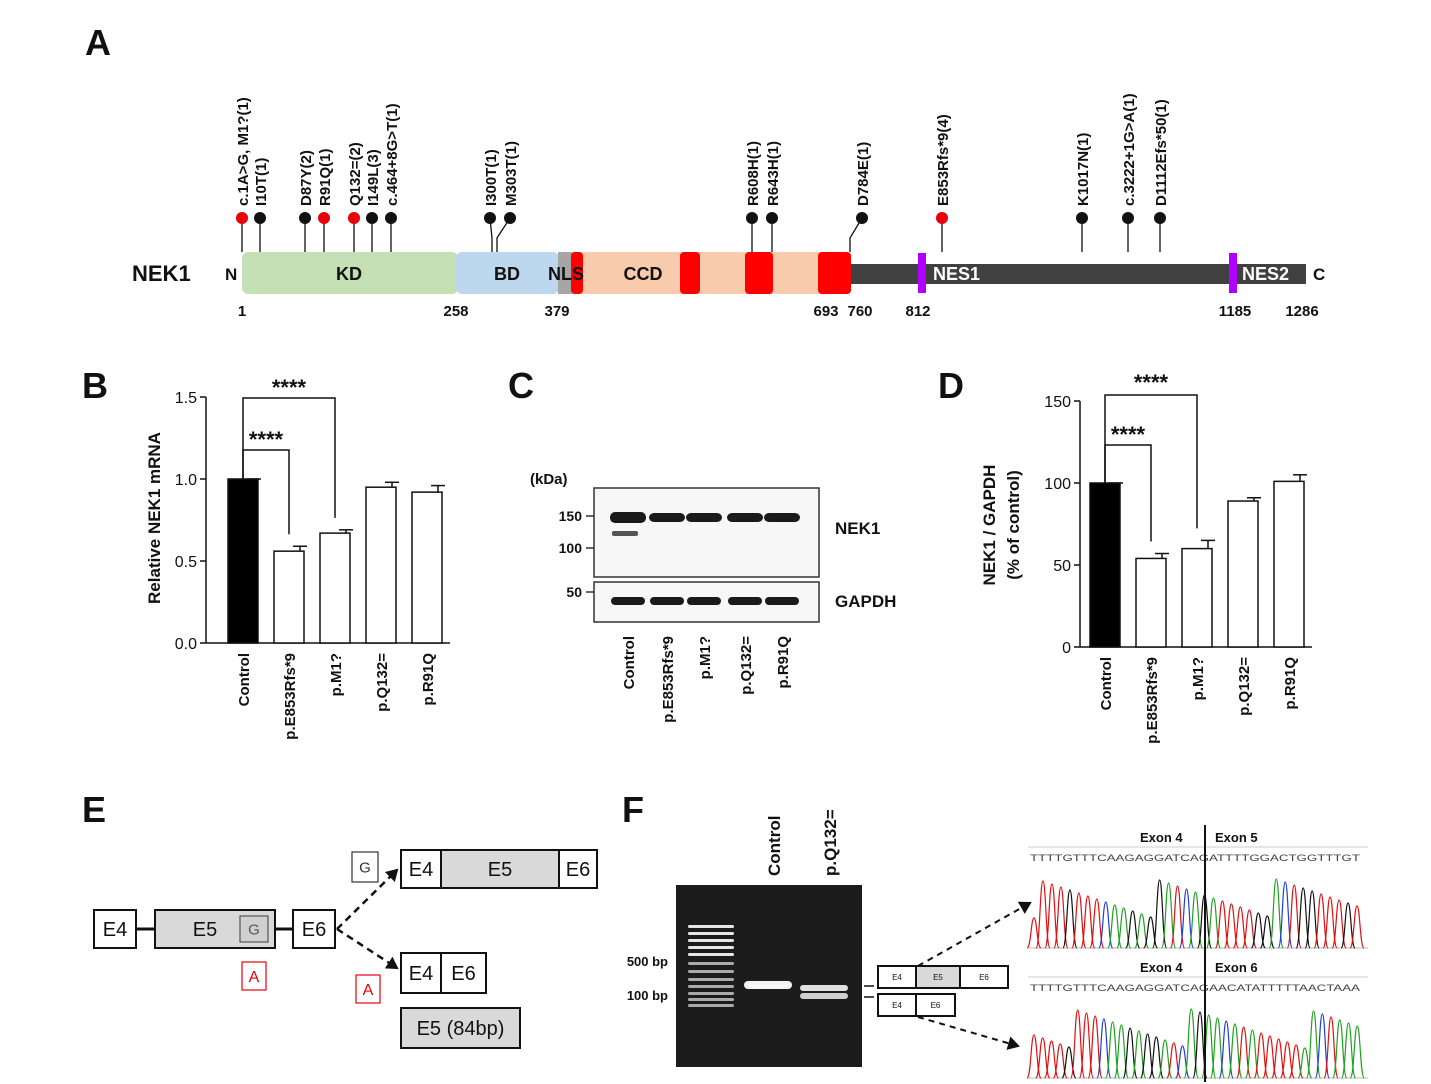  Describe the element at coordinates (231, 274) in the screenshot. I see `n-terminus: N` at that location.